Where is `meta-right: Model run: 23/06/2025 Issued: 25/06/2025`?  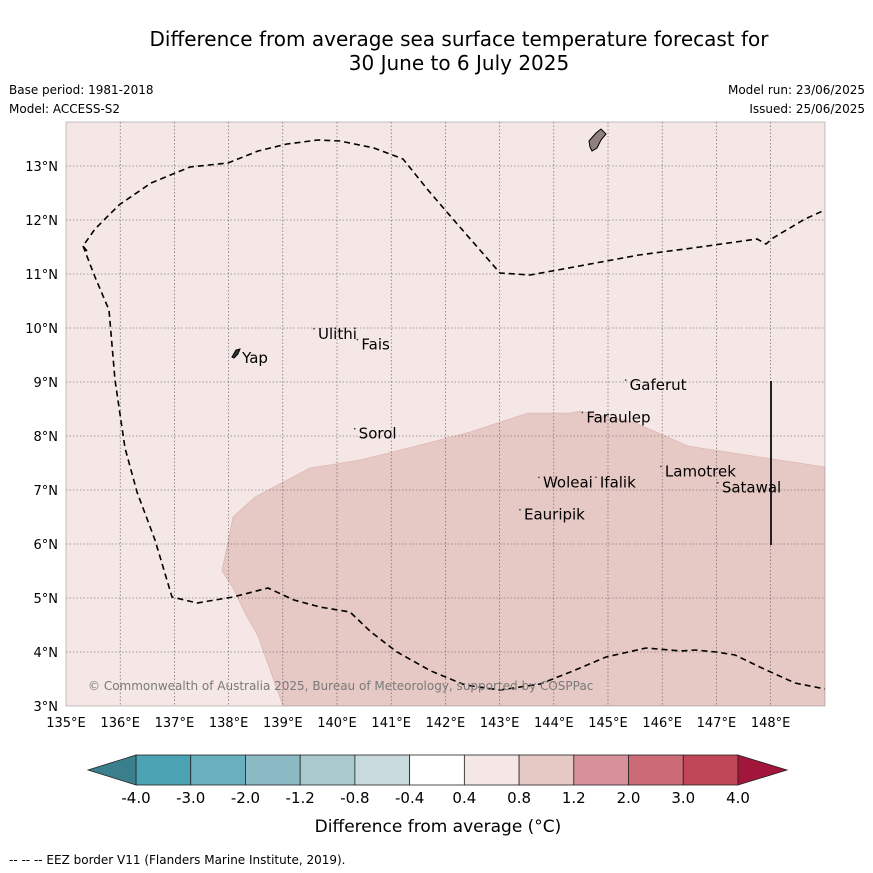
meta-right: Model run: 23/06/2025 Issued: 25/06/2025 is located at coordinates (796, 100).